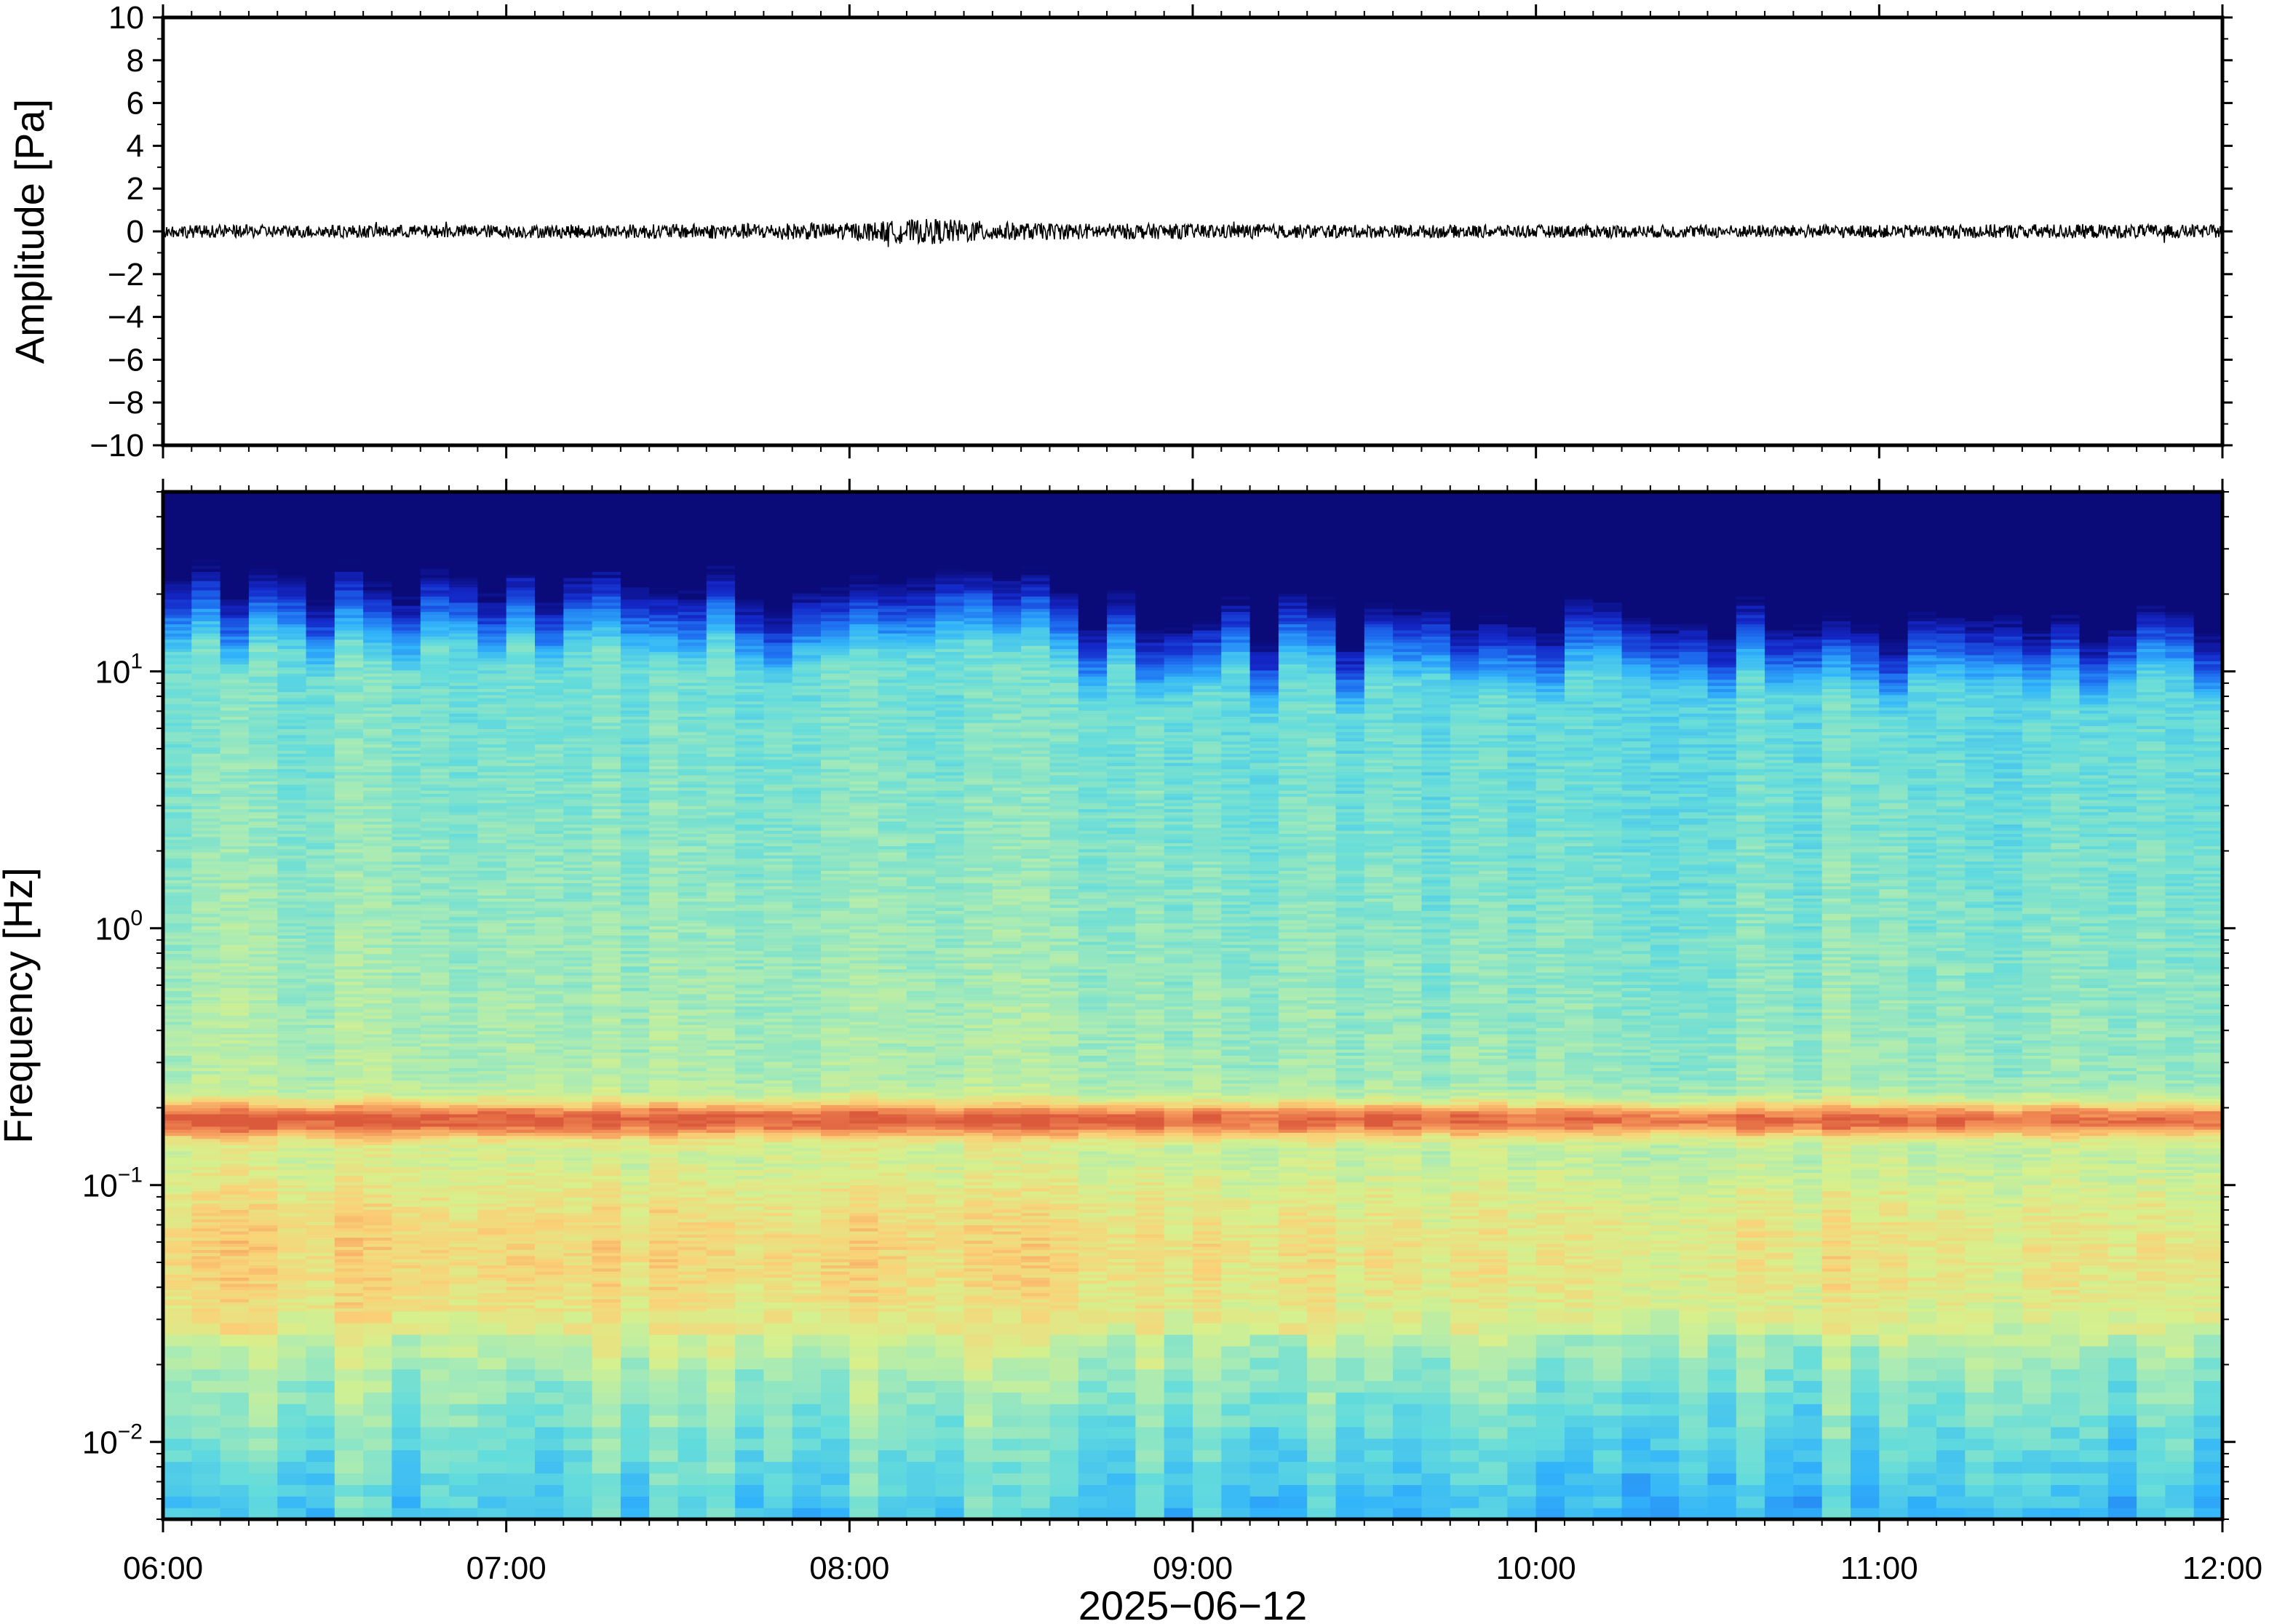 This screenshot has width=2269, height=1624. What do you see at coordinates (126, 18) in the screenshot?
I see `amplitude-y-tick-label: 10` at bounding box center [126, 18].